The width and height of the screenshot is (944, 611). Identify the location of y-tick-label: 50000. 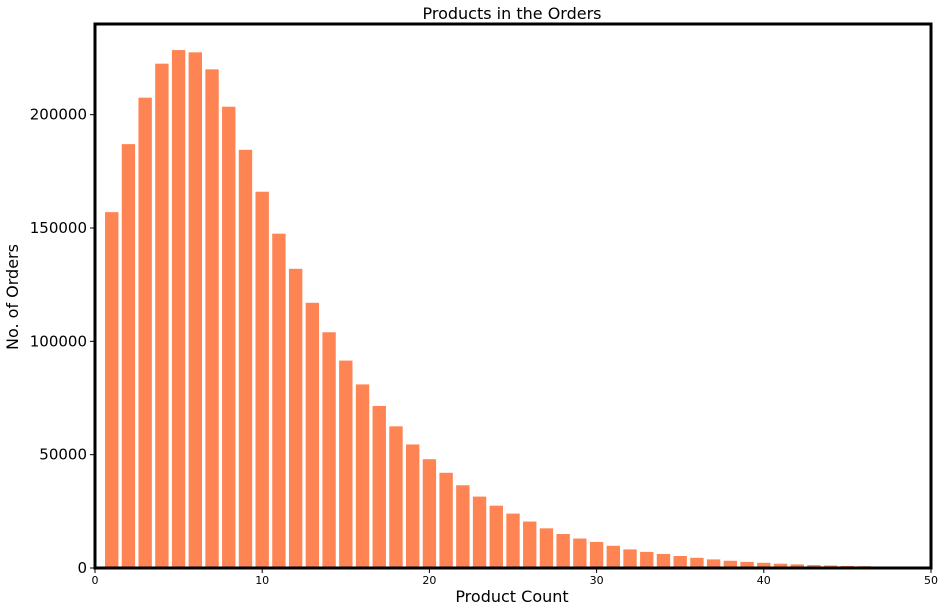
(63, 455).